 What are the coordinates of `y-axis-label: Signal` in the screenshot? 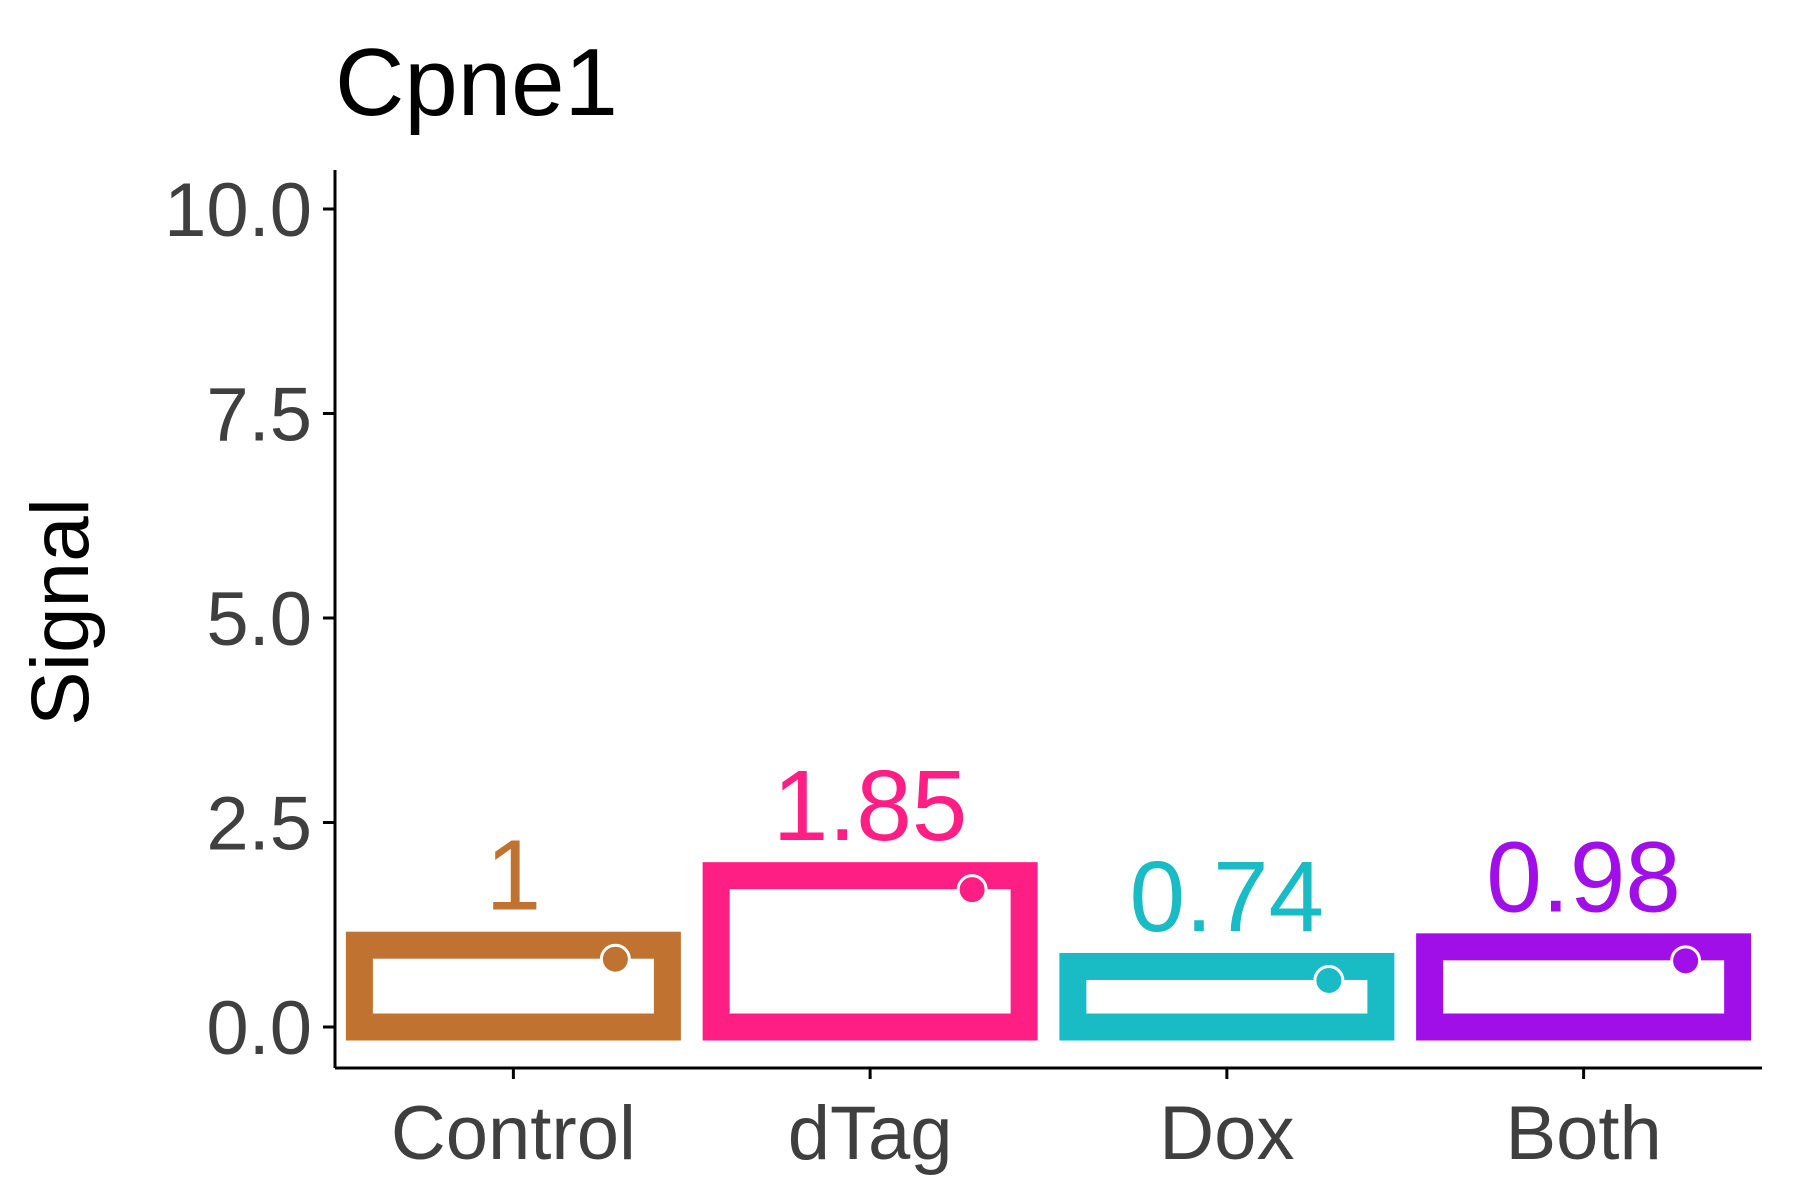 It's located at (60, 612).